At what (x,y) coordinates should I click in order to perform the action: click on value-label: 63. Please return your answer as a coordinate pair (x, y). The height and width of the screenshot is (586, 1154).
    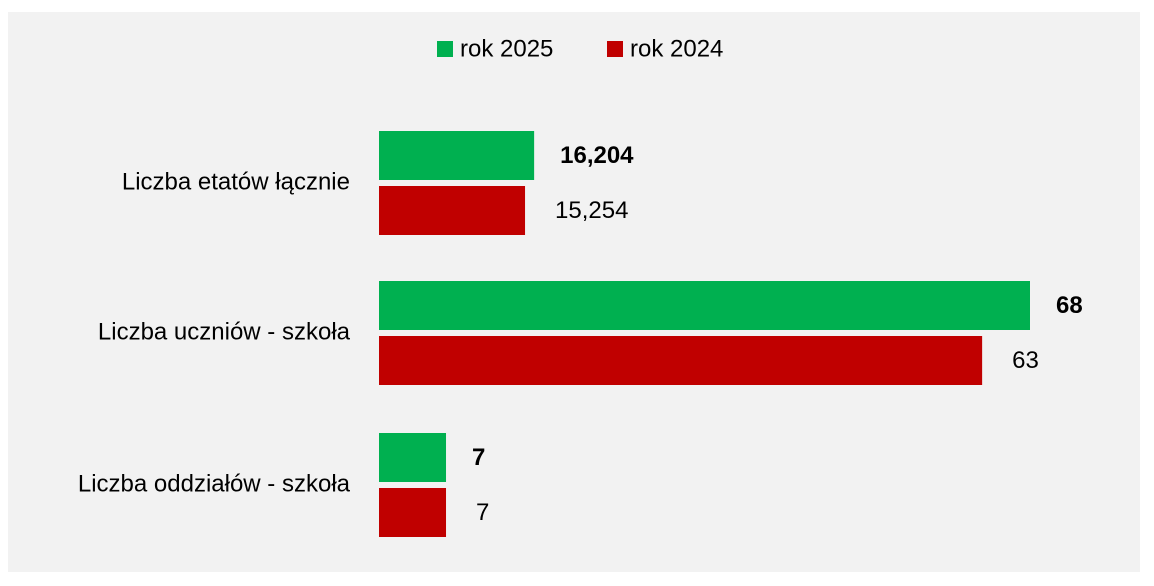
    Looking at the image, I should click on (1025, 360).